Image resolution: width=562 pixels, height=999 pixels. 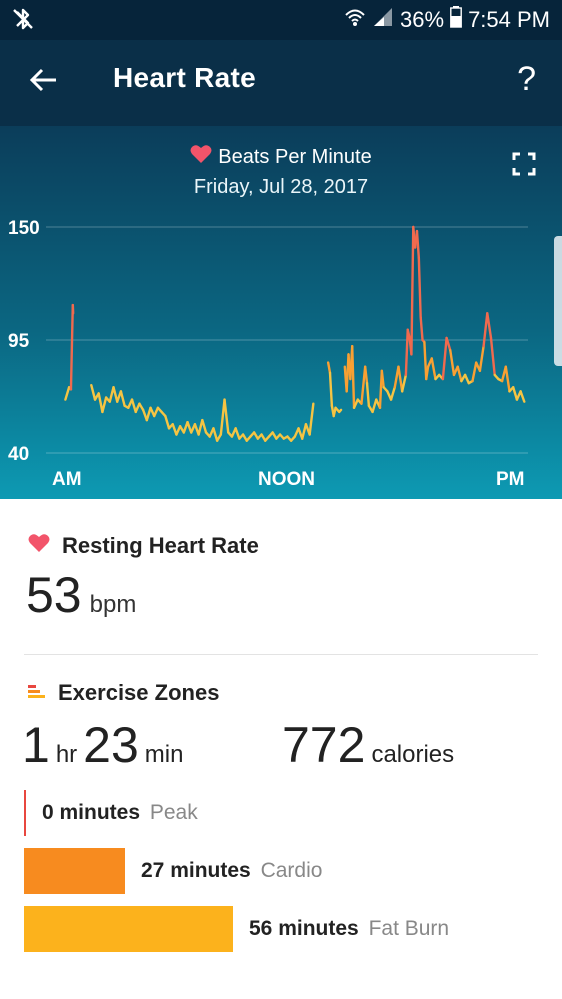 I want to click on calories-unit: calories, so click(x=413, y=754).